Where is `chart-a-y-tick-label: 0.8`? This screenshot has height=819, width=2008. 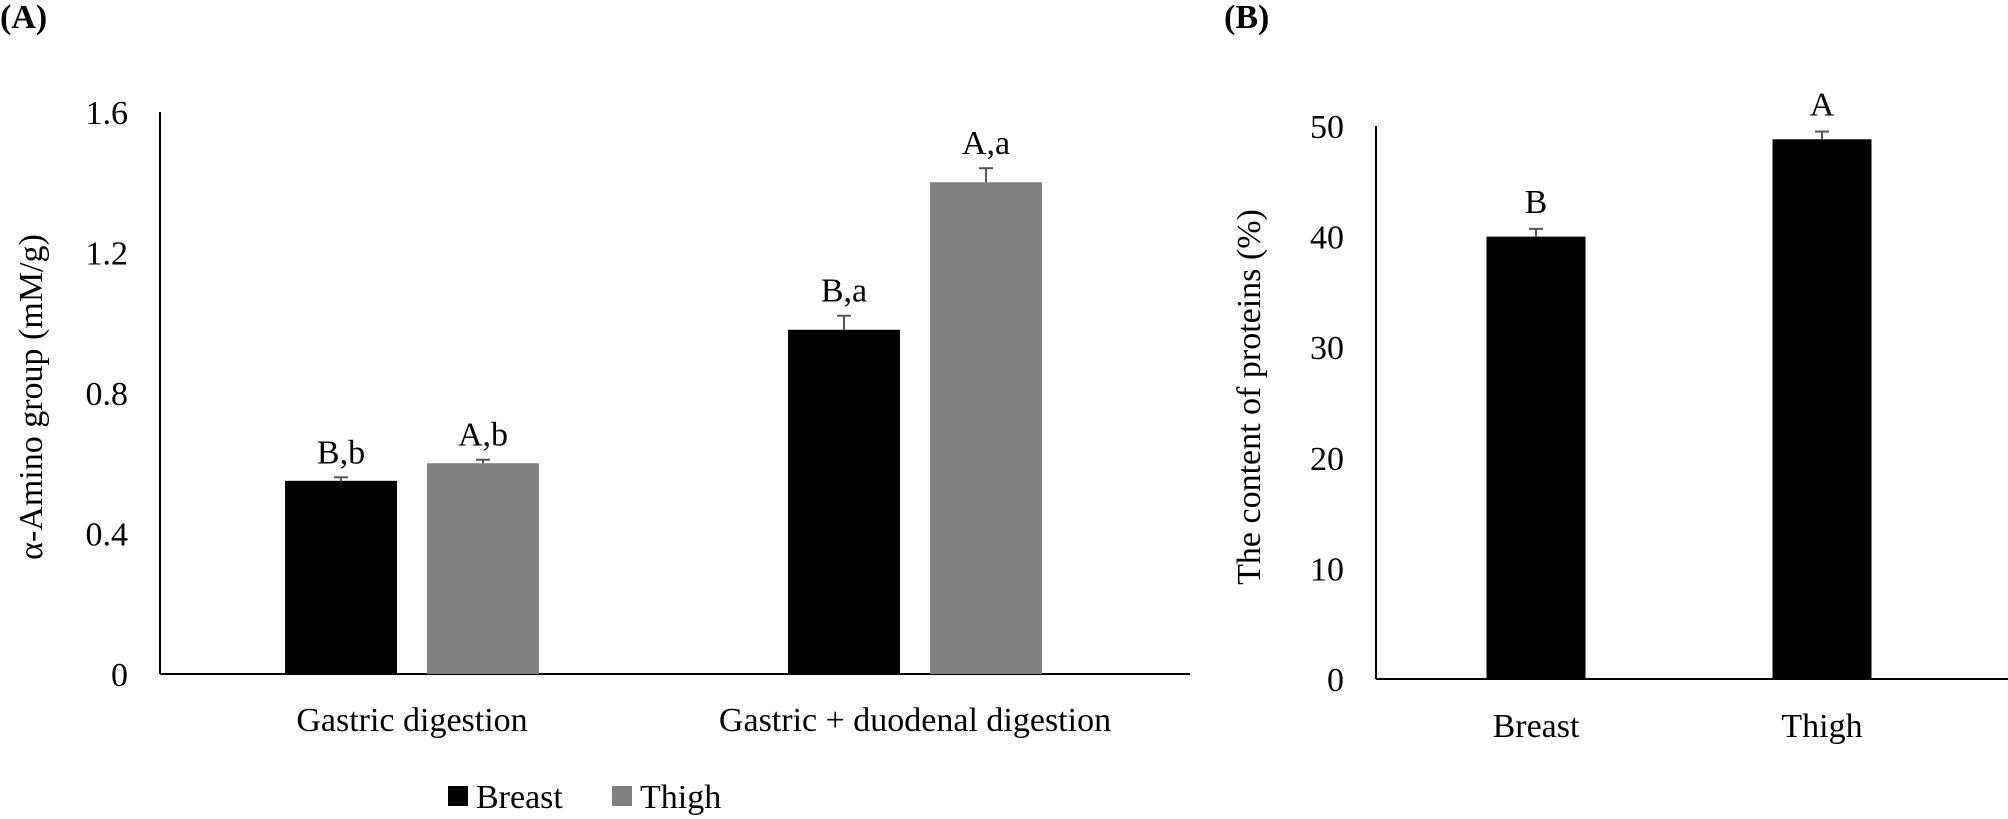 chart-a-y-tick-label: 0.8 is located at coordinates (107, 394).